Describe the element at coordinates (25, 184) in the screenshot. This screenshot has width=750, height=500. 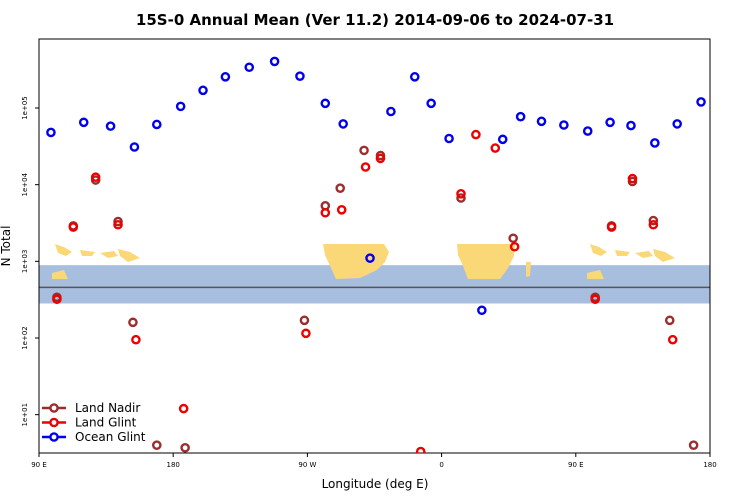
I see `y-tick-label: 1e+04` at that location.